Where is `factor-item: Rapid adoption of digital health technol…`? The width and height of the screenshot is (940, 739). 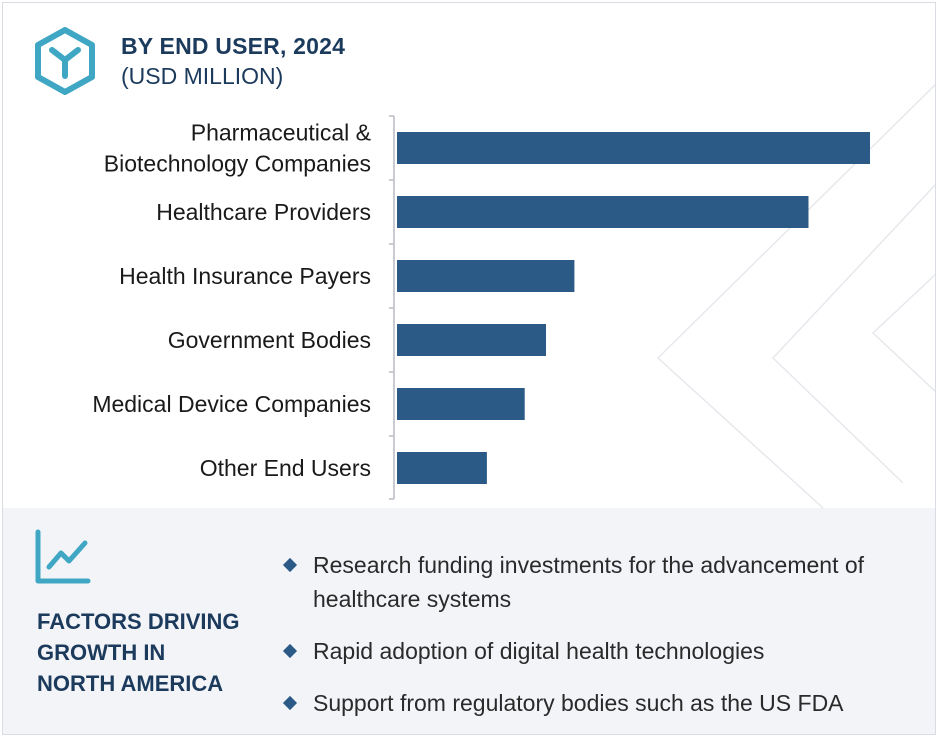
factor-item: Rapid adoption of digital health technol… is located at coordinates (603, 651).